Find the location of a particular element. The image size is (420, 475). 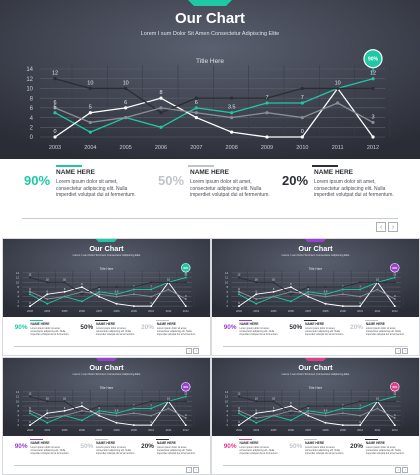

stat-percent-2: 50% is located at coordinates (87, 327).